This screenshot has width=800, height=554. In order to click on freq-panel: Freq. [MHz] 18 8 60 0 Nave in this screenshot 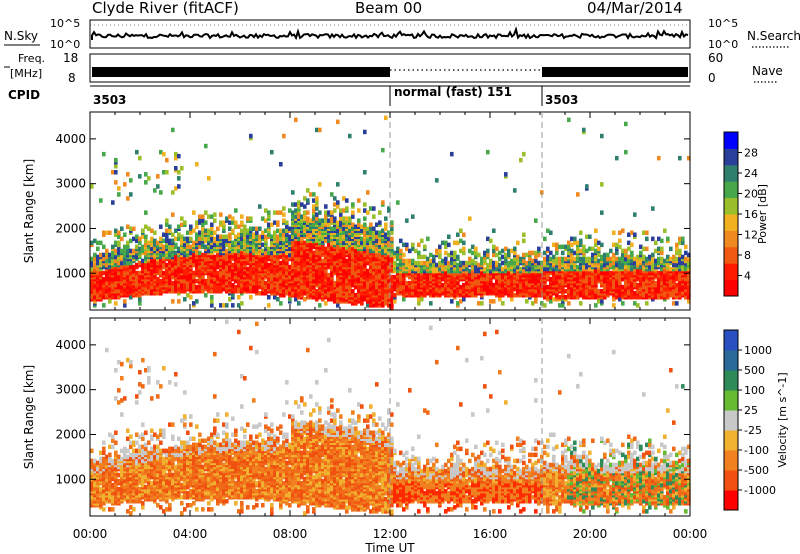, I will do `click(393, 68)`.